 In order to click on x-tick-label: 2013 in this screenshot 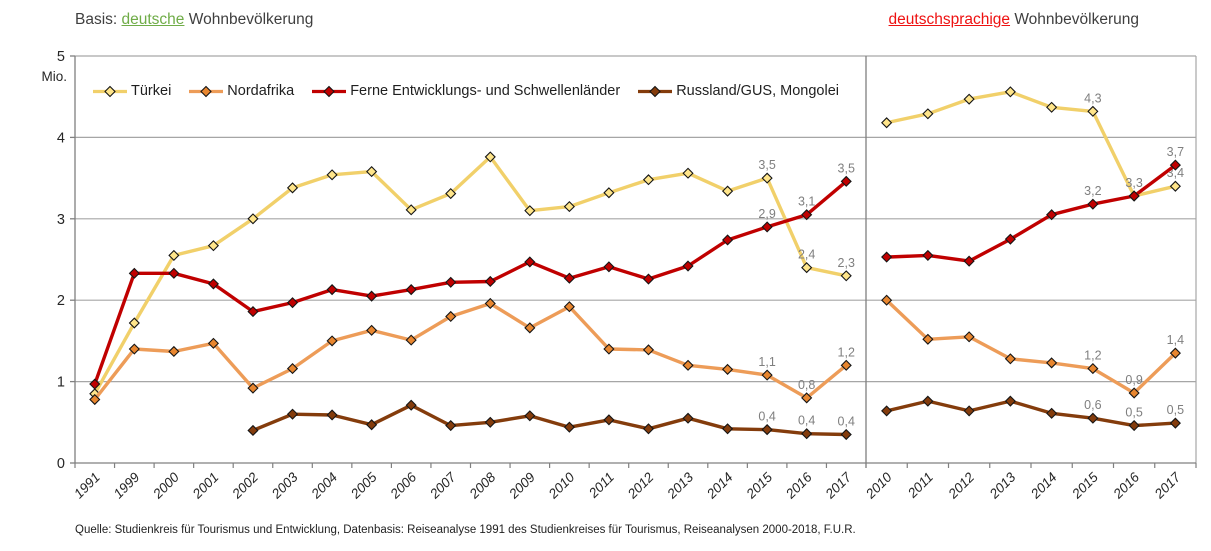, I will do `click(680, 485)`.